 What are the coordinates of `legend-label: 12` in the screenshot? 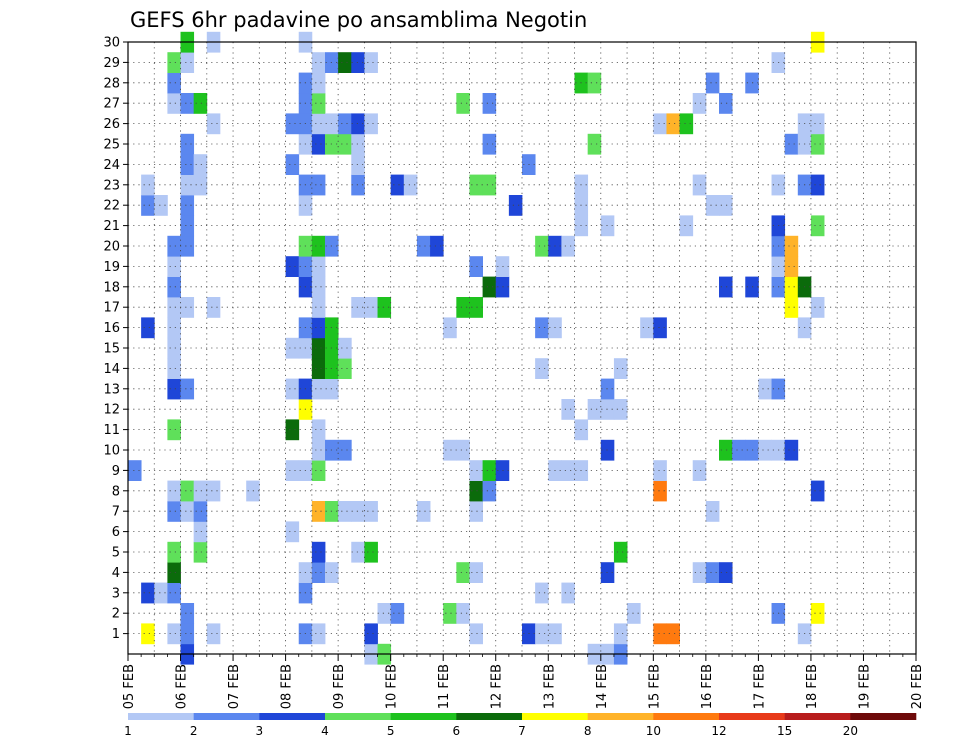 It's located at (718, 731).